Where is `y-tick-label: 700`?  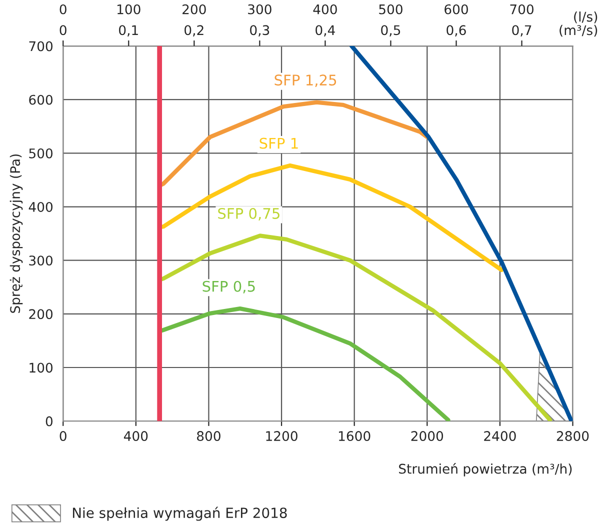
y-tick-label: 700 is located at coordinates (41, 46).